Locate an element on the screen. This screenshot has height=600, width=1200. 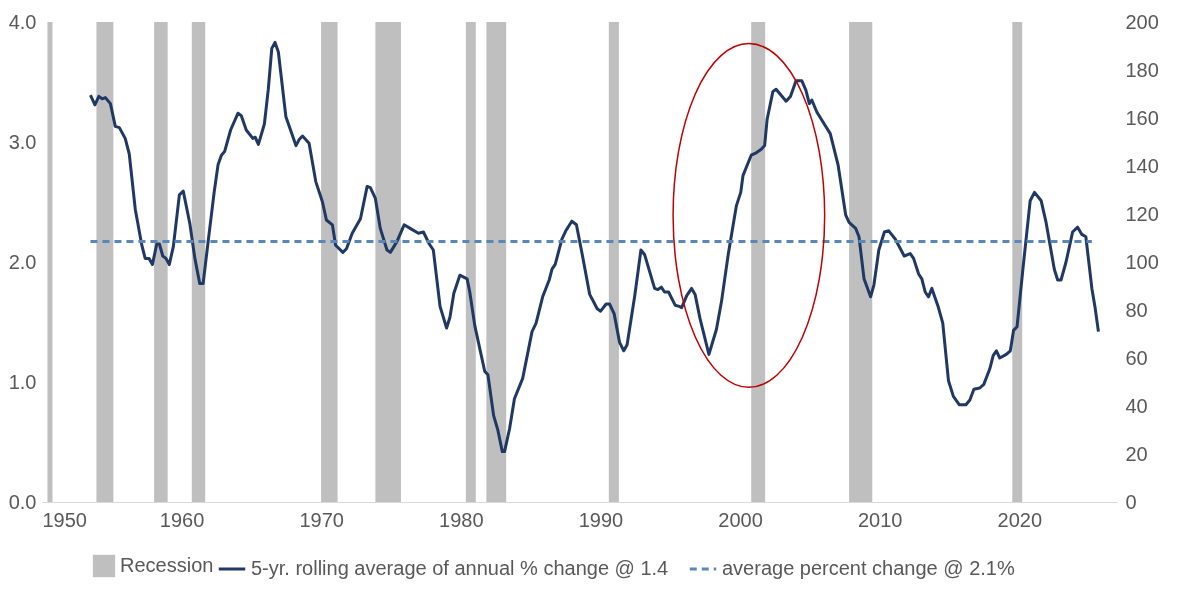
x-tick-label: 1960 is located at coordinates (182, 519).